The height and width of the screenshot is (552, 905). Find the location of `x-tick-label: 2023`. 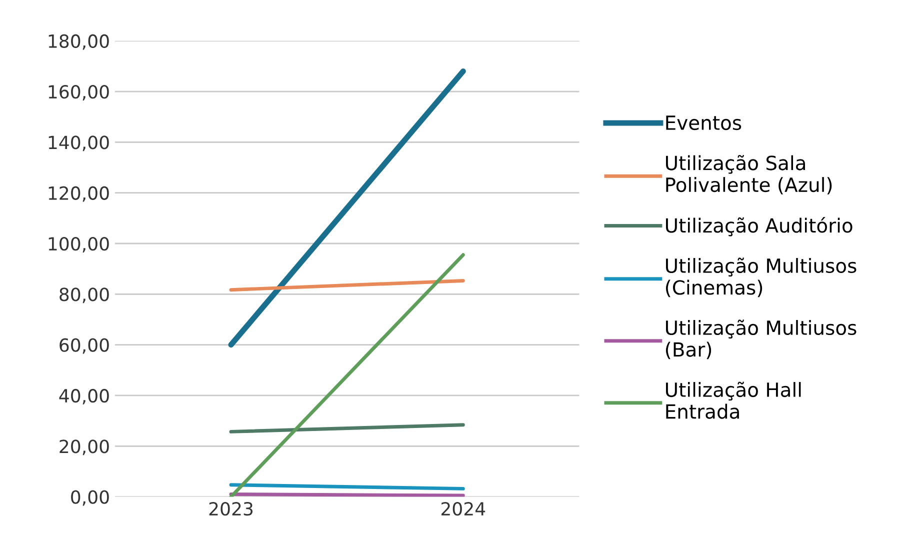

x-tick-label: 2023 is located at coordinates (231, 509).